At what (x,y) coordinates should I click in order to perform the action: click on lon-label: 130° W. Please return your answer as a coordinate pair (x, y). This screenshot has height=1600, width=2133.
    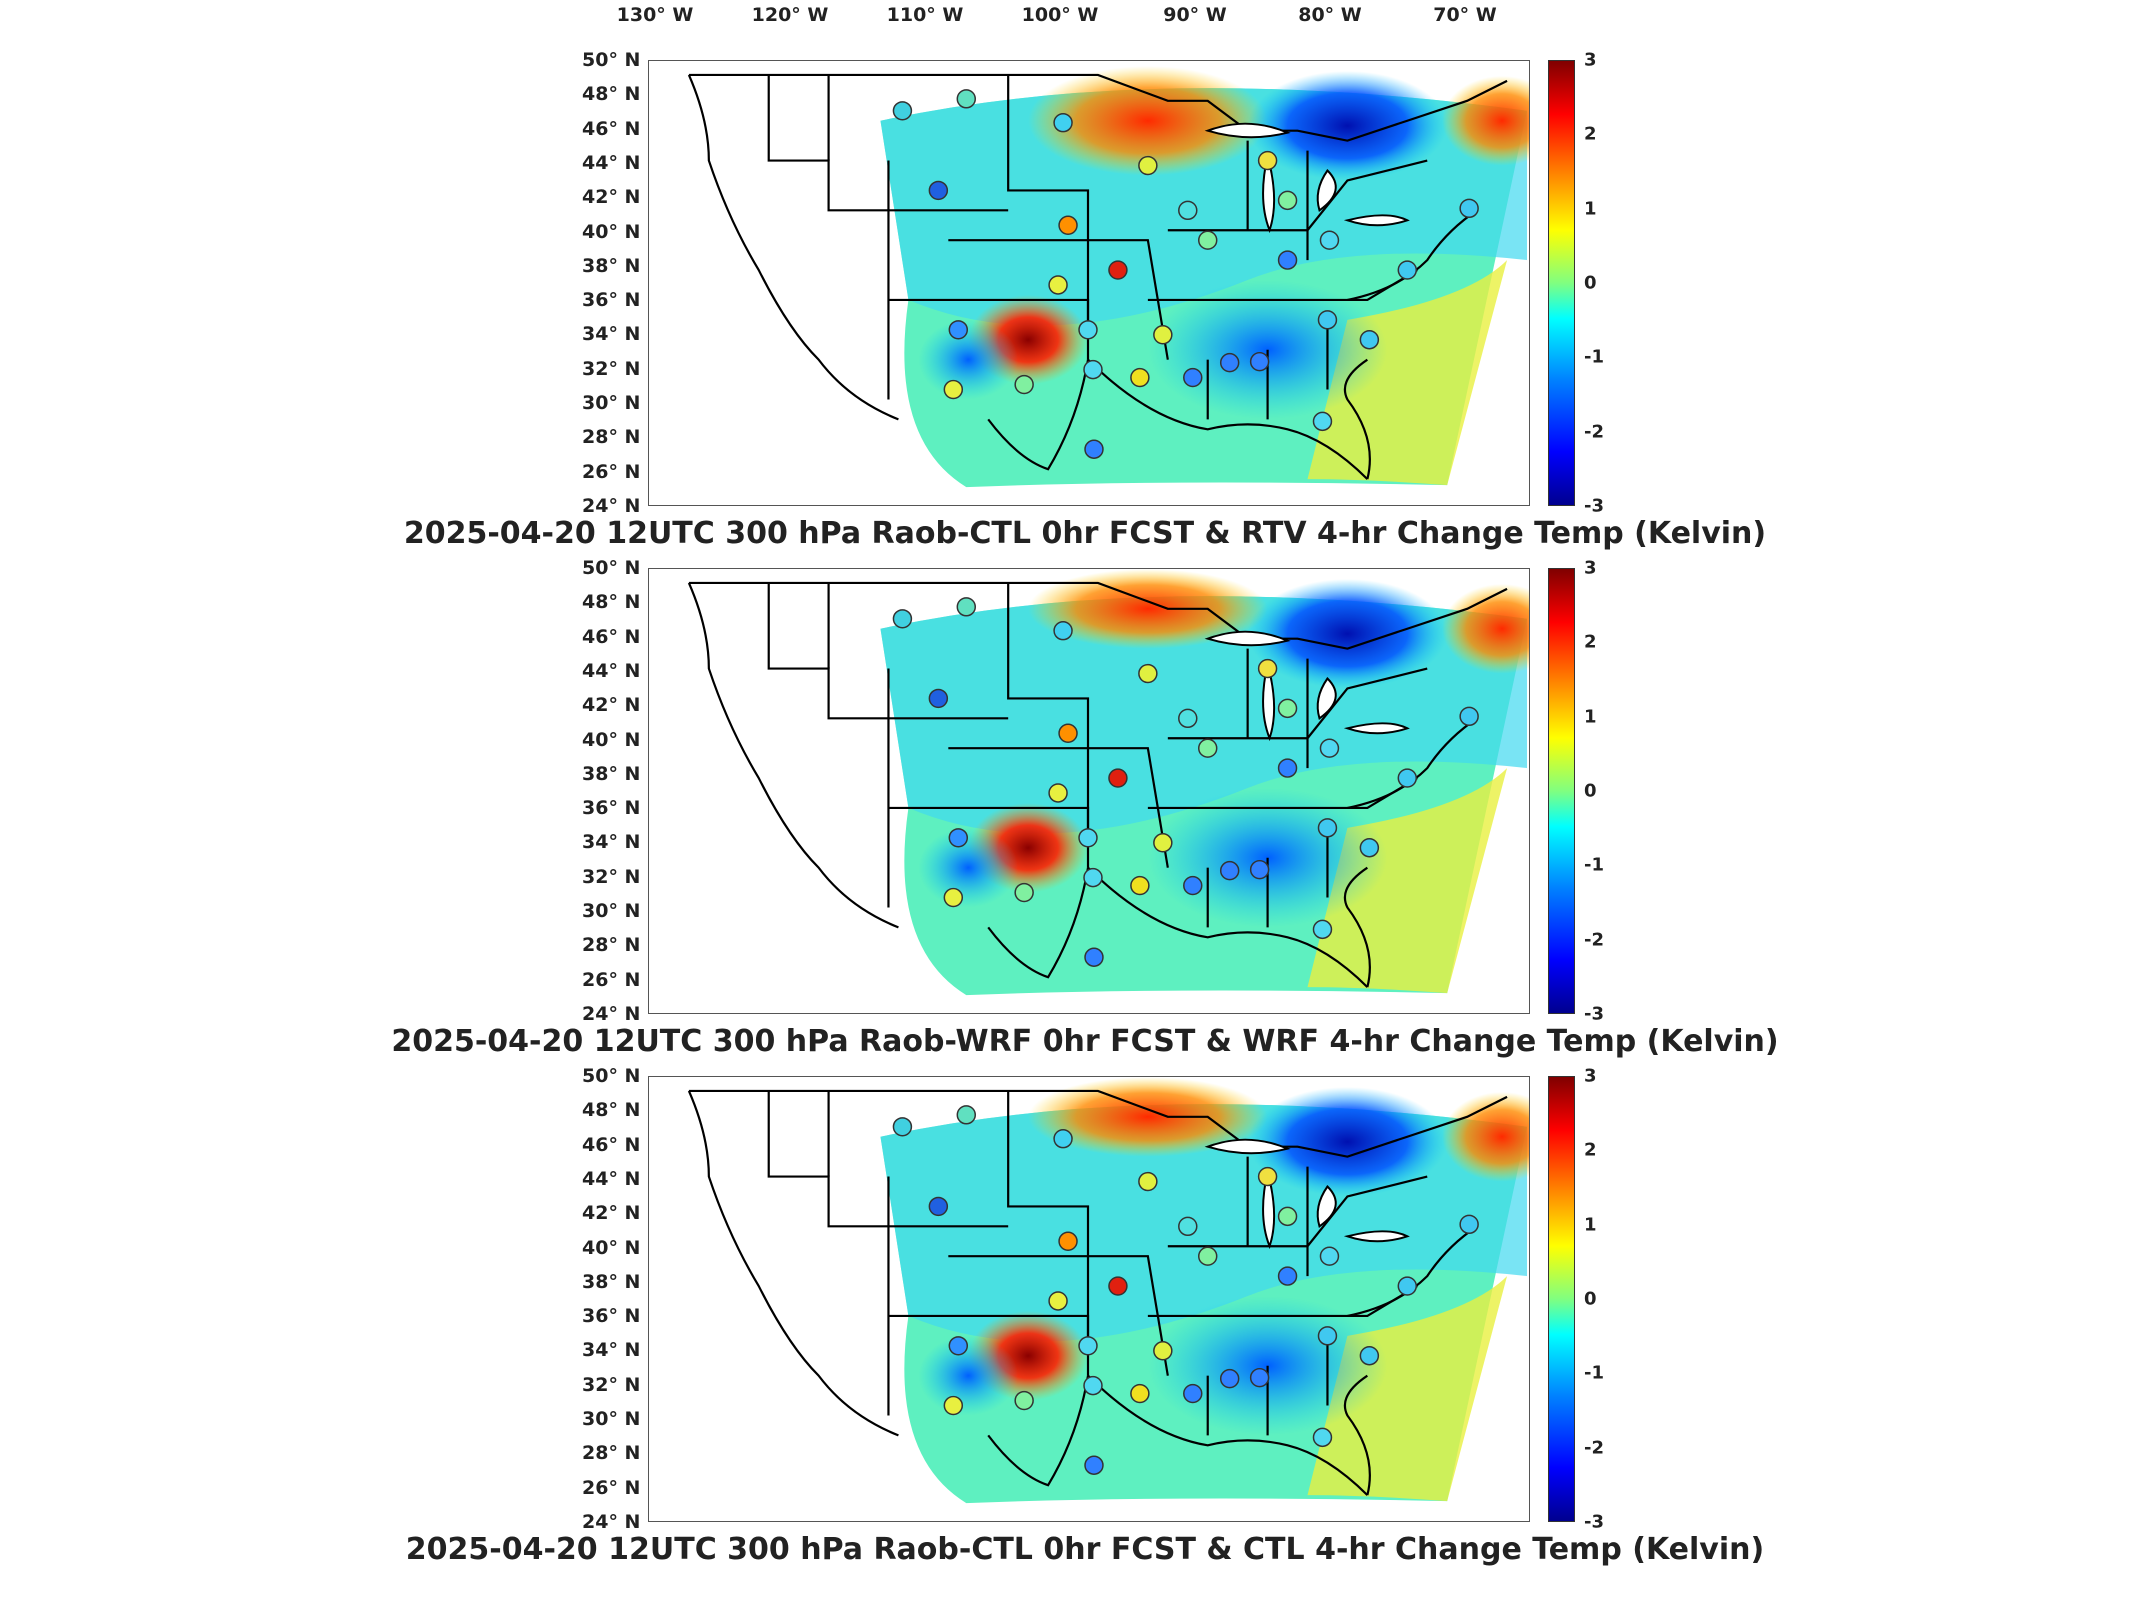
    Looking at the image, I should click on (655, 15).